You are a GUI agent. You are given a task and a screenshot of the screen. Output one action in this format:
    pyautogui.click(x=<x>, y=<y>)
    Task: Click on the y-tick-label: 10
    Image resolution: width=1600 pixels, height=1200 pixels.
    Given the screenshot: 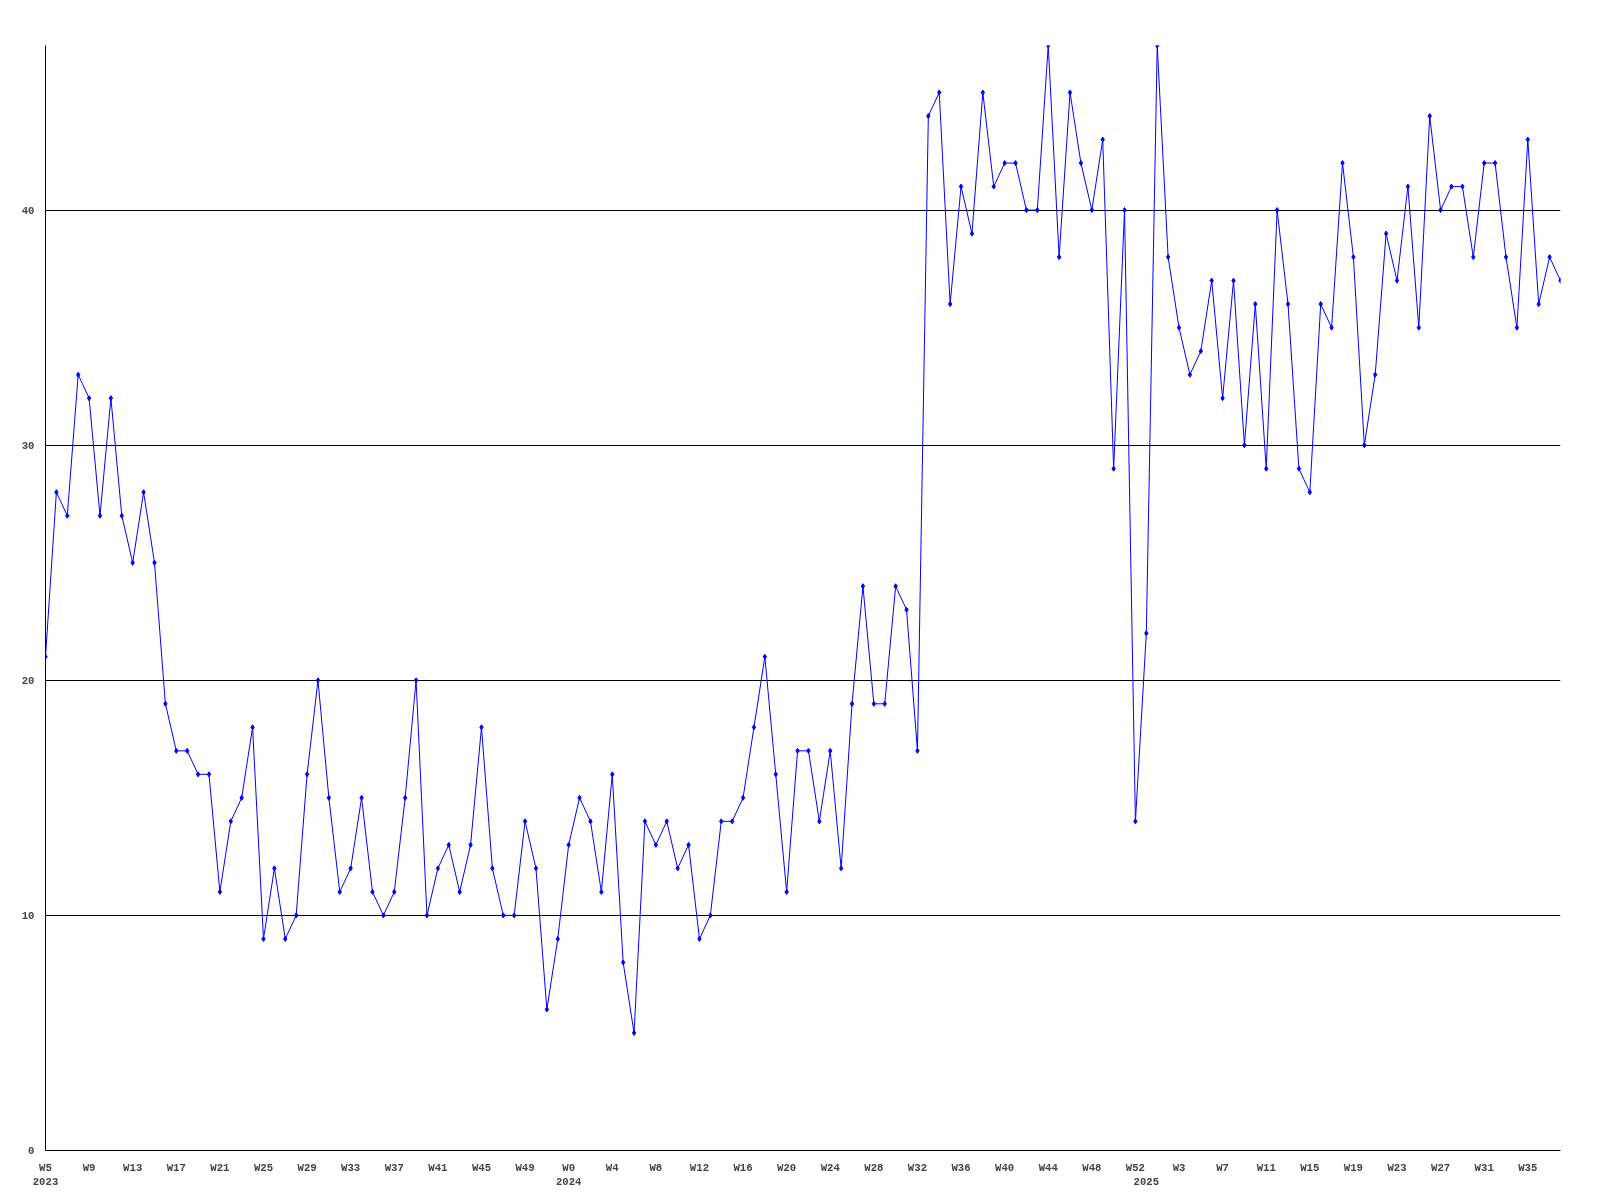 What is the action you would take?
    pyautogui.click(x=28, y=915)
    